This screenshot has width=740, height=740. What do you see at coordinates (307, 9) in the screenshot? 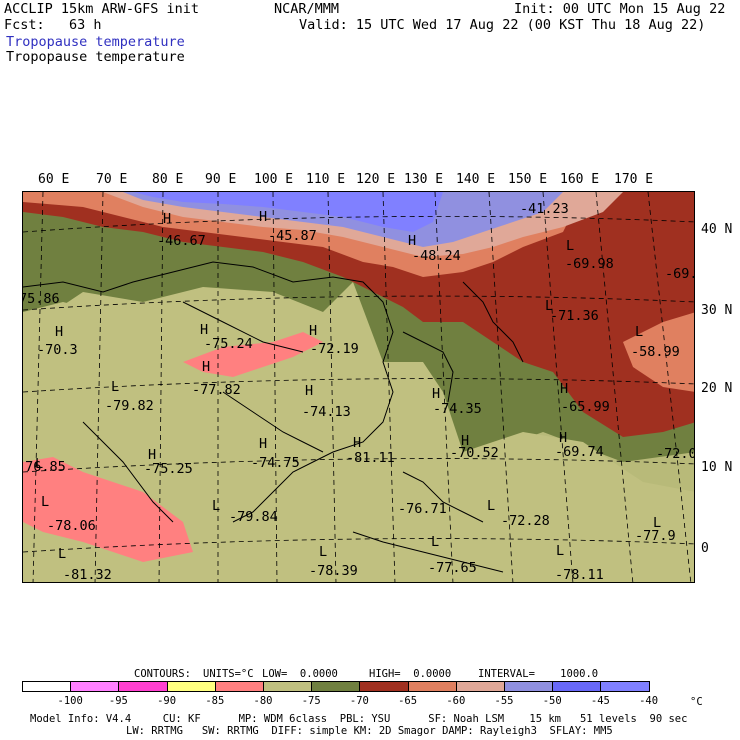
I see `center-label: NCAR/MMM` at bounding box center [307, 9].